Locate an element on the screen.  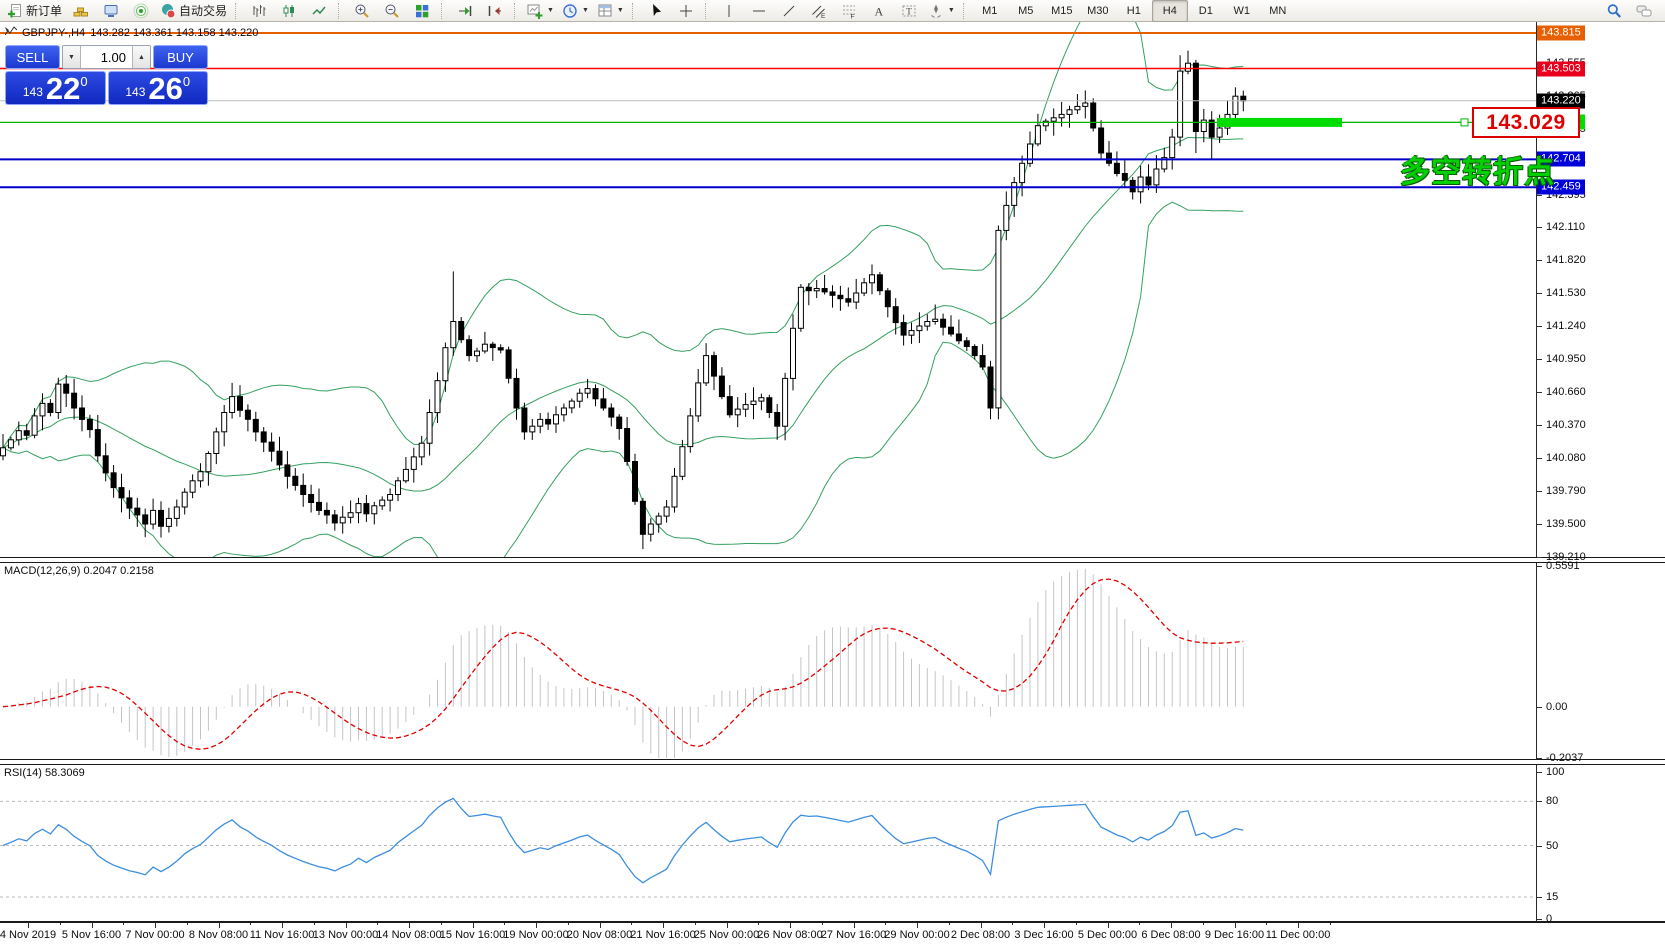
volume-increase-button: ▲ is located at coordinates (141, 57).